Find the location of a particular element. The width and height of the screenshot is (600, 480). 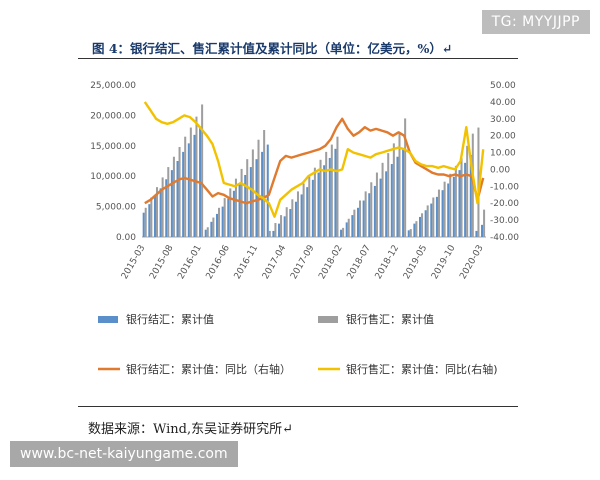

legend-label: 银行售汇：累计值：同比(右轴) is located at coordinates (422, 369).